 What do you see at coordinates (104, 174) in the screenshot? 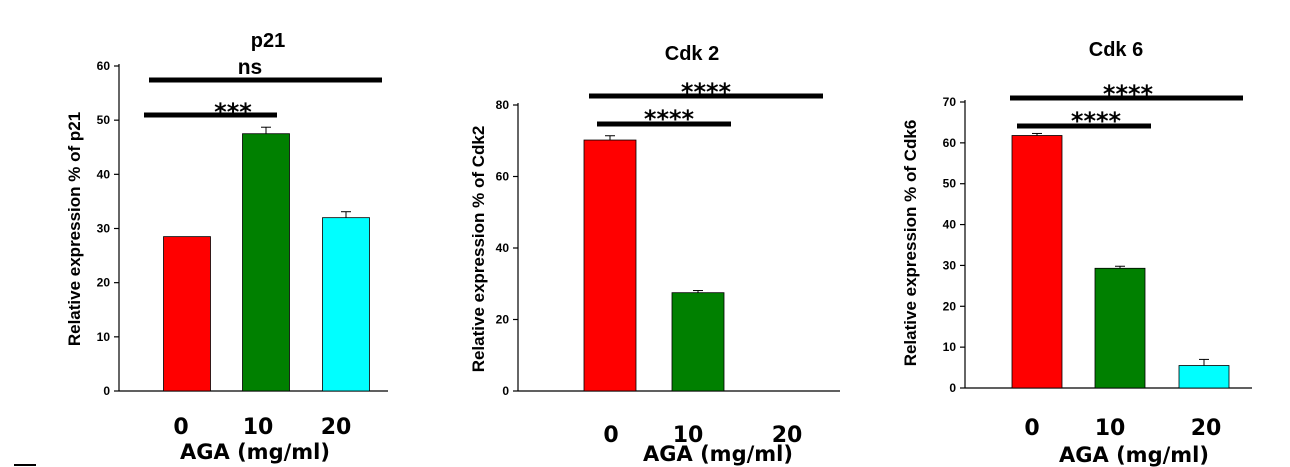
I see `chart1-y-tick-label: 40` at bounding box center [104, 174].